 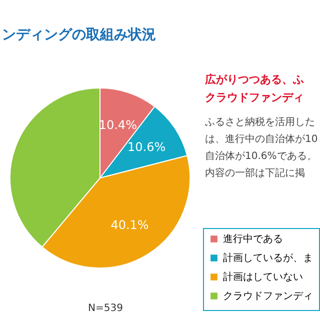 I want to click on text: は、進行中の自治体が10, so click(x=261, y=139).